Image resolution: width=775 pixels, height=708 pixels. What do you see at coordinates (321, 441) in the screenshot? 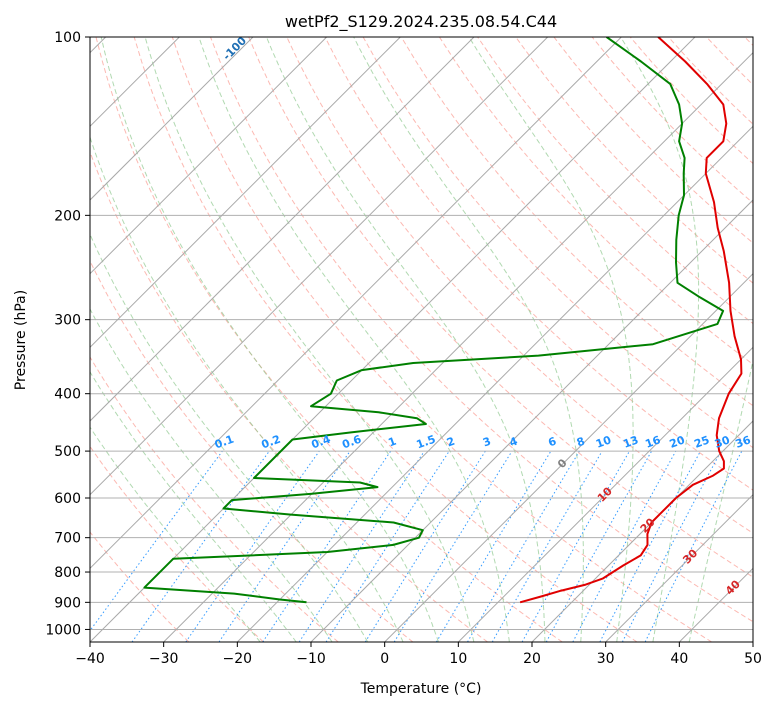
I see `mixing-ratio-label: 0.4` at bounding box center [321, 441].